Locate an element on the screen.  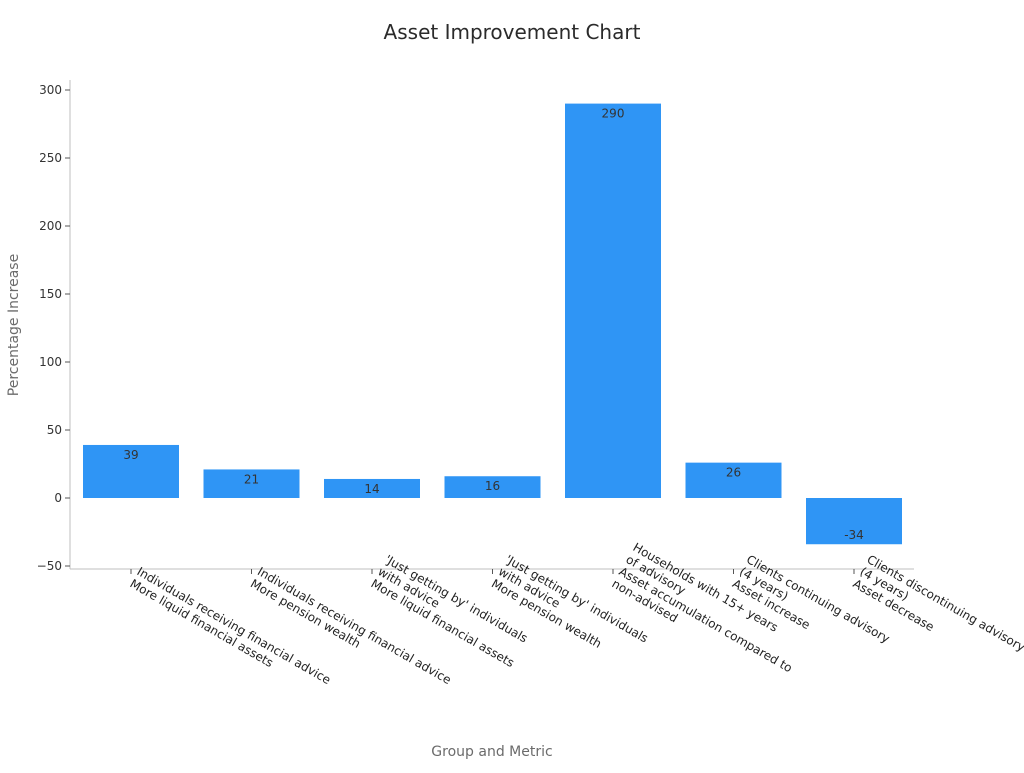
y-axis-ticks: −50 0 50 100 150 200 250 300 is located at coordinates (53, 328).